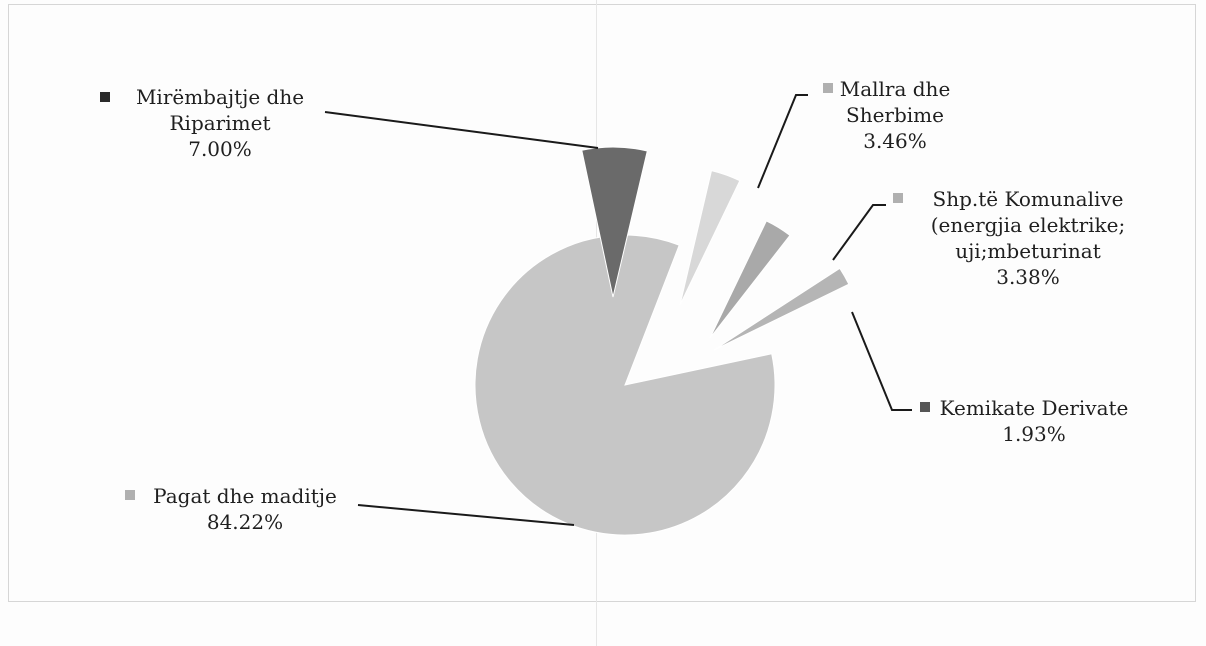  What do you see at coordinates (1028, 225) in the screenshot?
I see `slice-name-label: (energjia elektrike;` at bounding box center [1028, 225].